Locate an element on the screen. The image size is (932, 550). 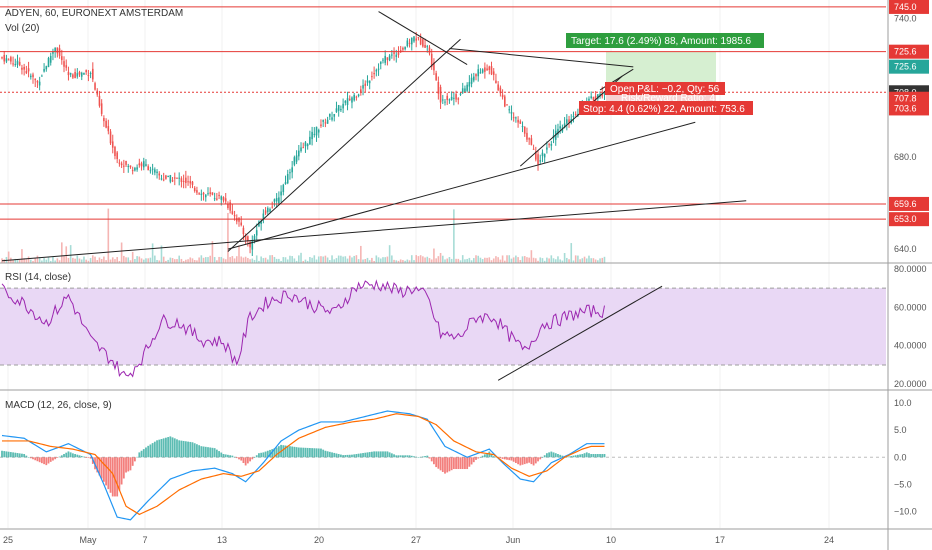
open-pnl-box is located at coordinates (665, 88).